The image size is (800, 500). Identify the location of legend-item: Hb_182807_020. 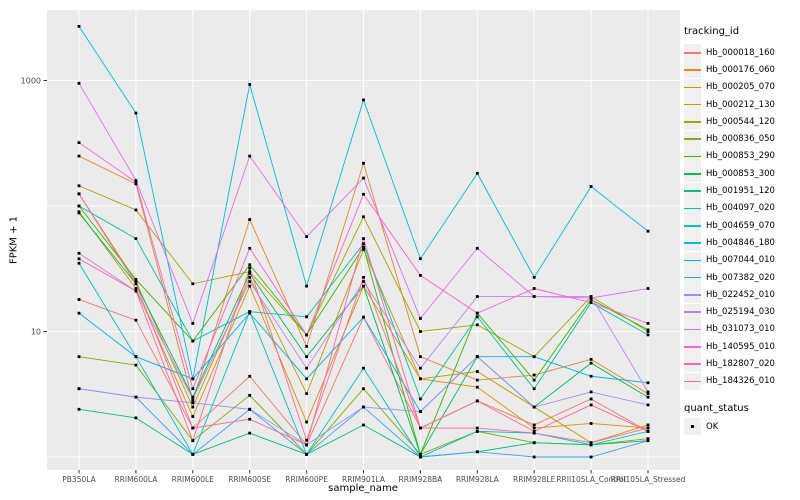
(741, 364).